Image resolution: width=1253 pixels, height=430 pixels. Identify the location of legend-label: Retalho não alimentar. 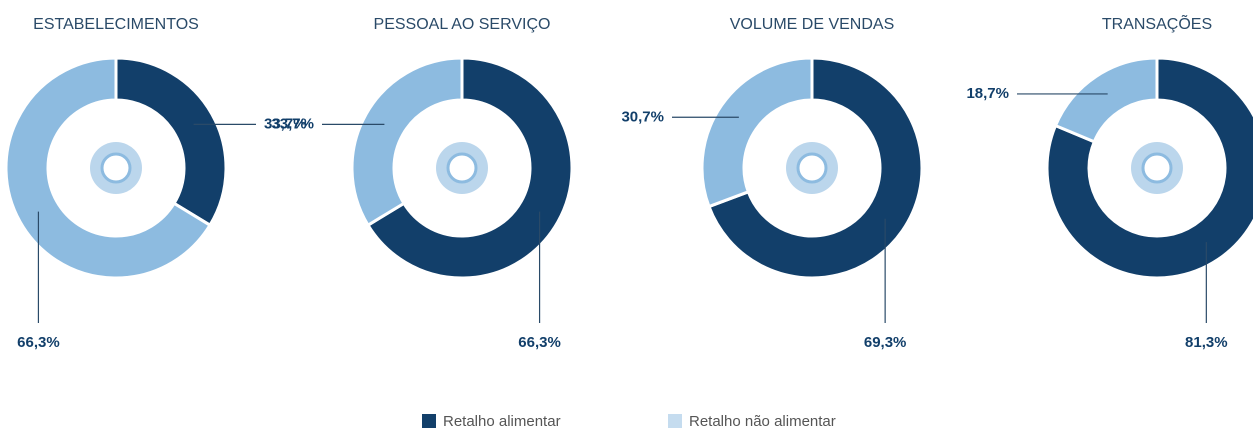
(762, 421).